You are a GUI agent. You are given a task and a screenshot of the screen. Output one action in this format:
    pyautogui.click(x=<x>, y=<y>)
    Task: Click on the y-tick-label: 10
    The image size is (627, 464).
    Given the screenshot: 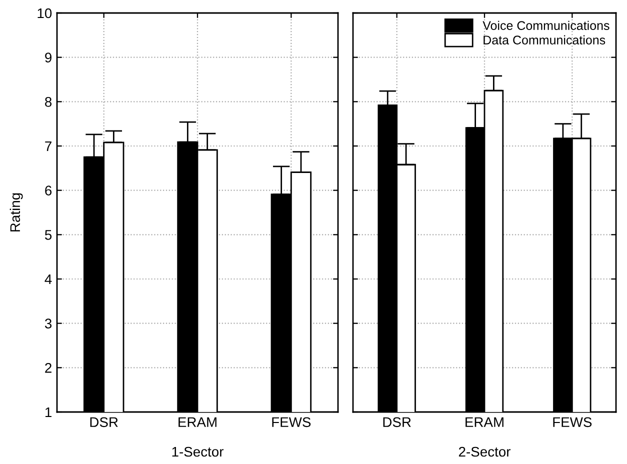 What is the action you would take?
    pyautogui.click(x=45, y=13)
    